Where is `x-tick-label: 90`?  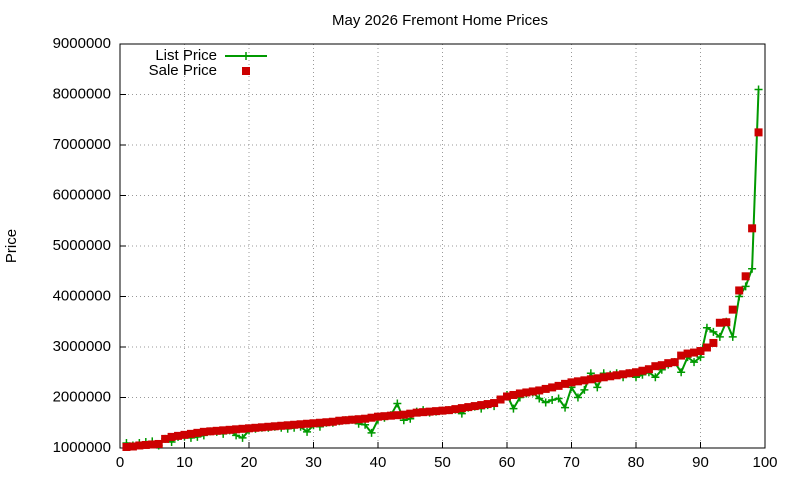 x-tick-label: 90 is located at coordinates (700, 462).